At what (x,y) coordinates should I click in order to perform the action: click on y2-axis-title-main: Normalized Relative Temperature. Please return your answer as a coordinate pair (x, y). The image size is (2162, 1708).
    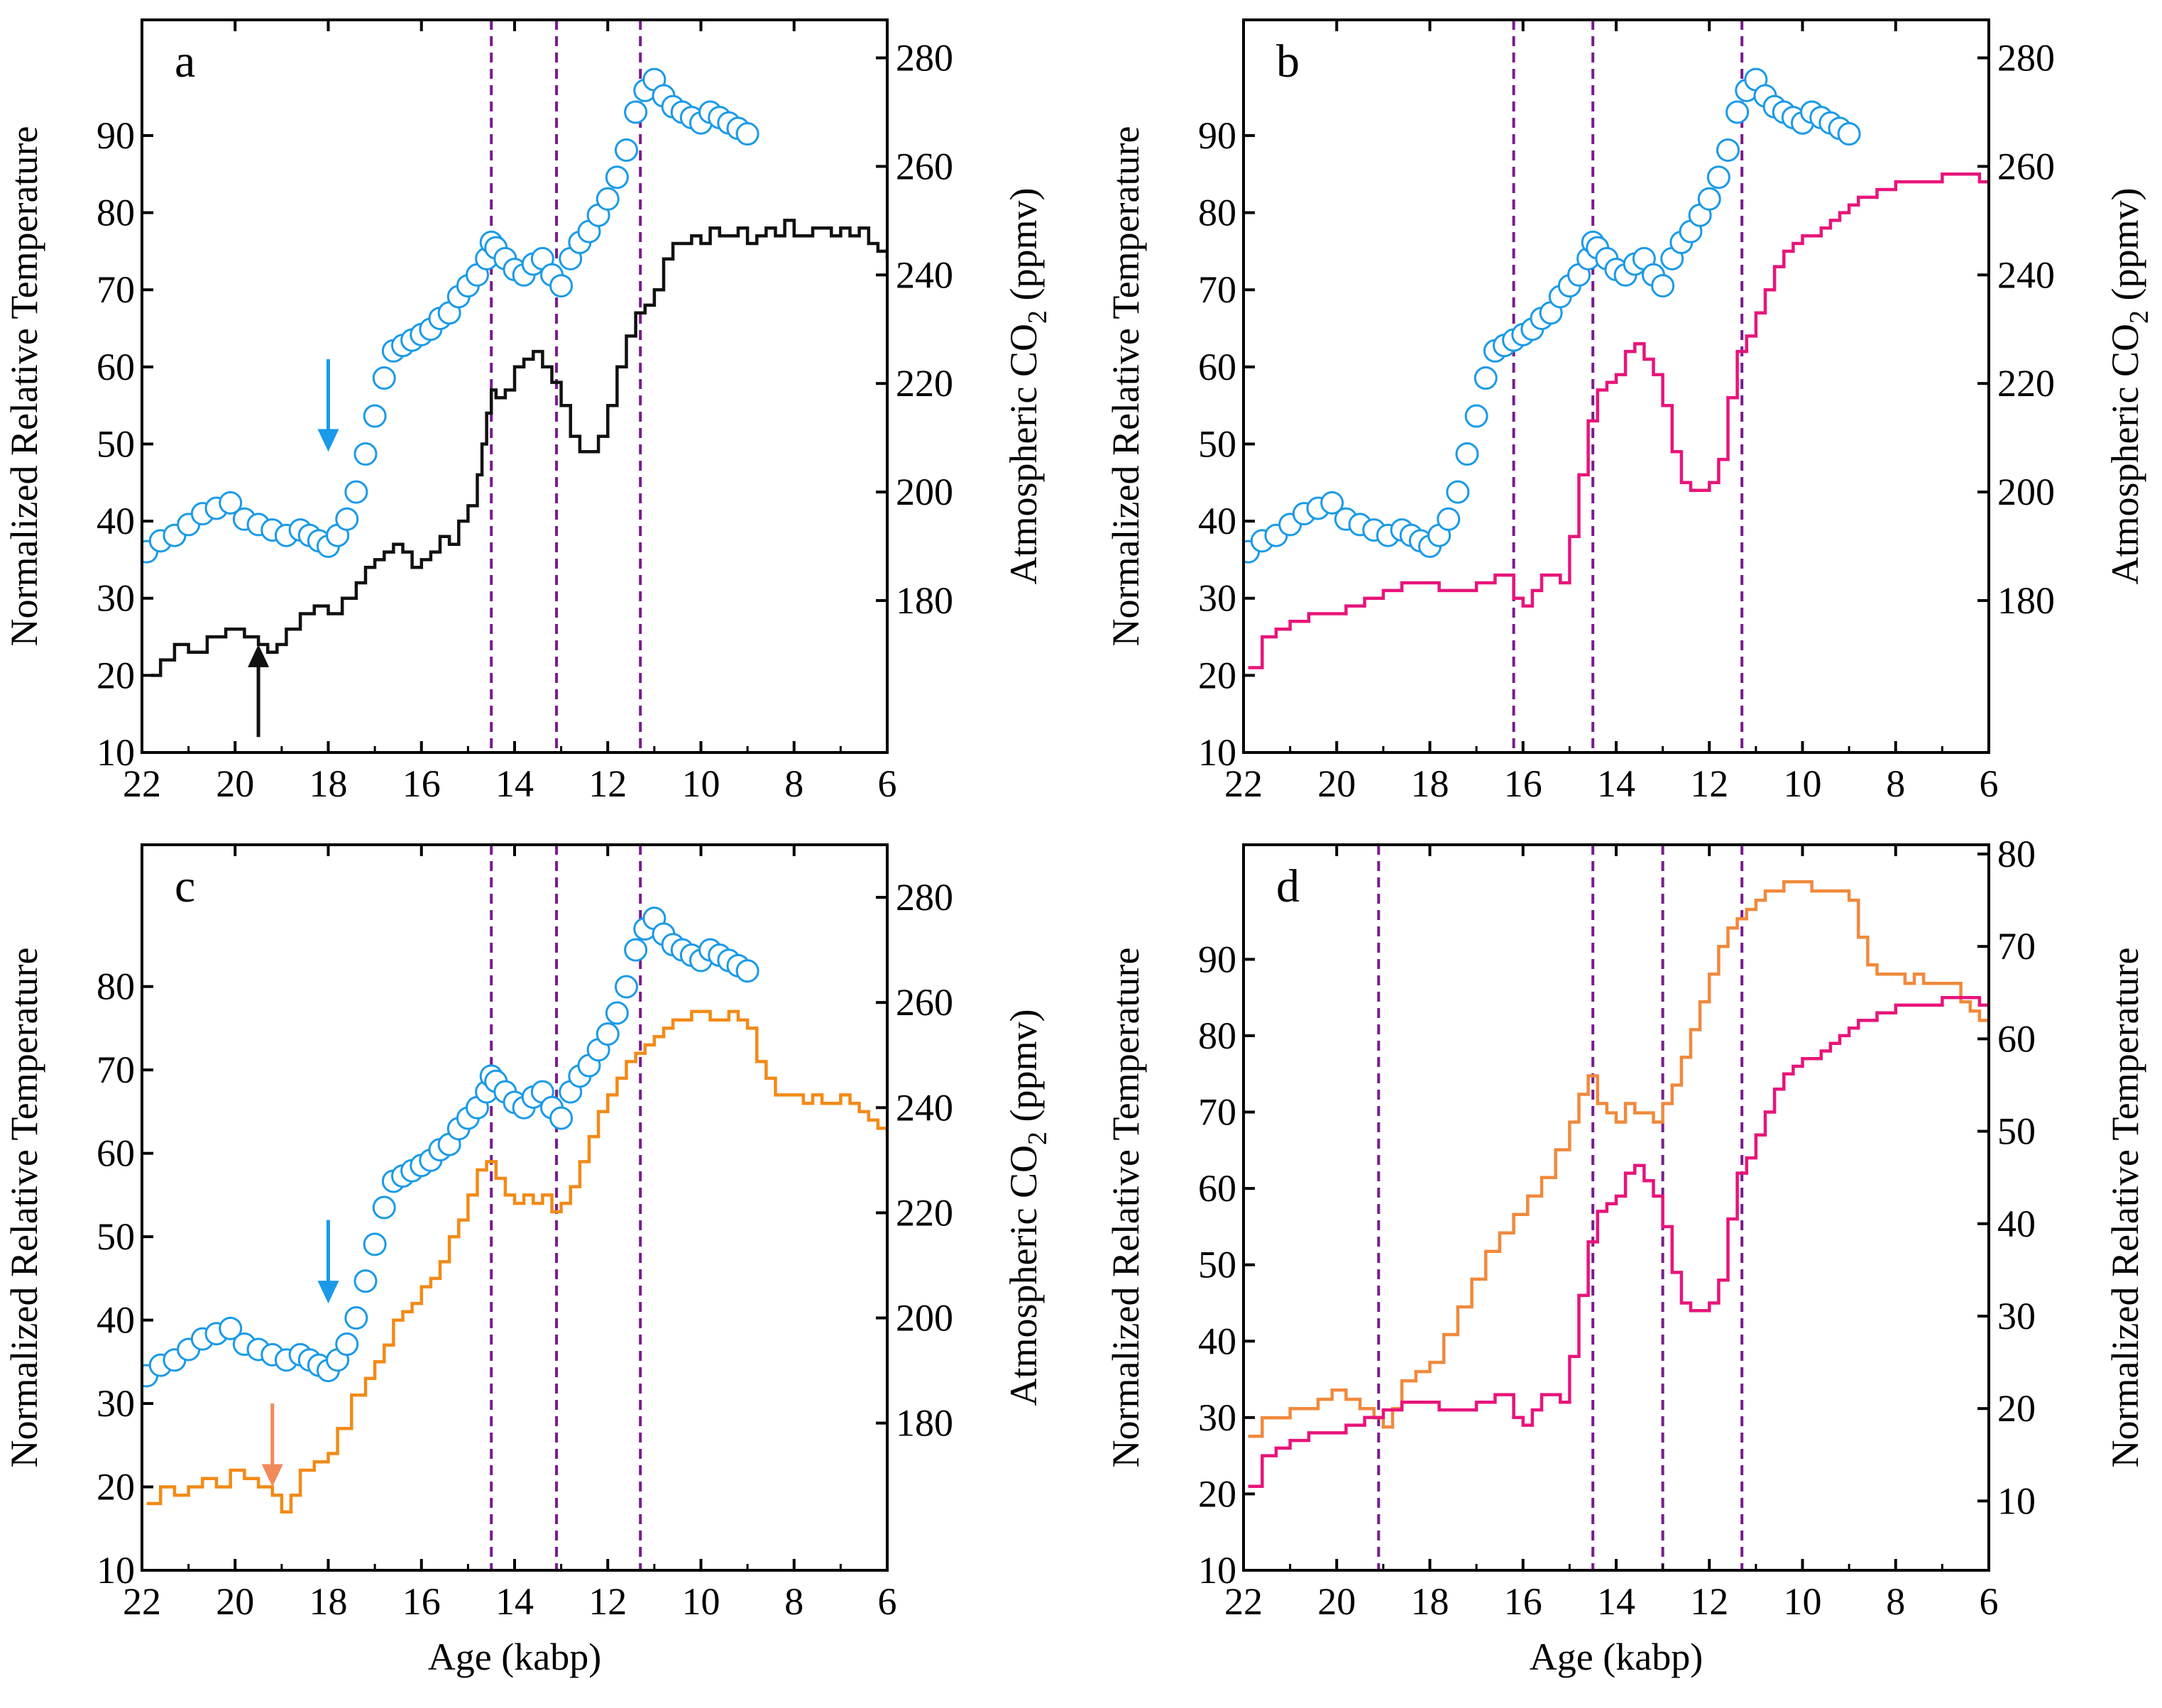
    Looking at the image, I should click on (2125, 1208).